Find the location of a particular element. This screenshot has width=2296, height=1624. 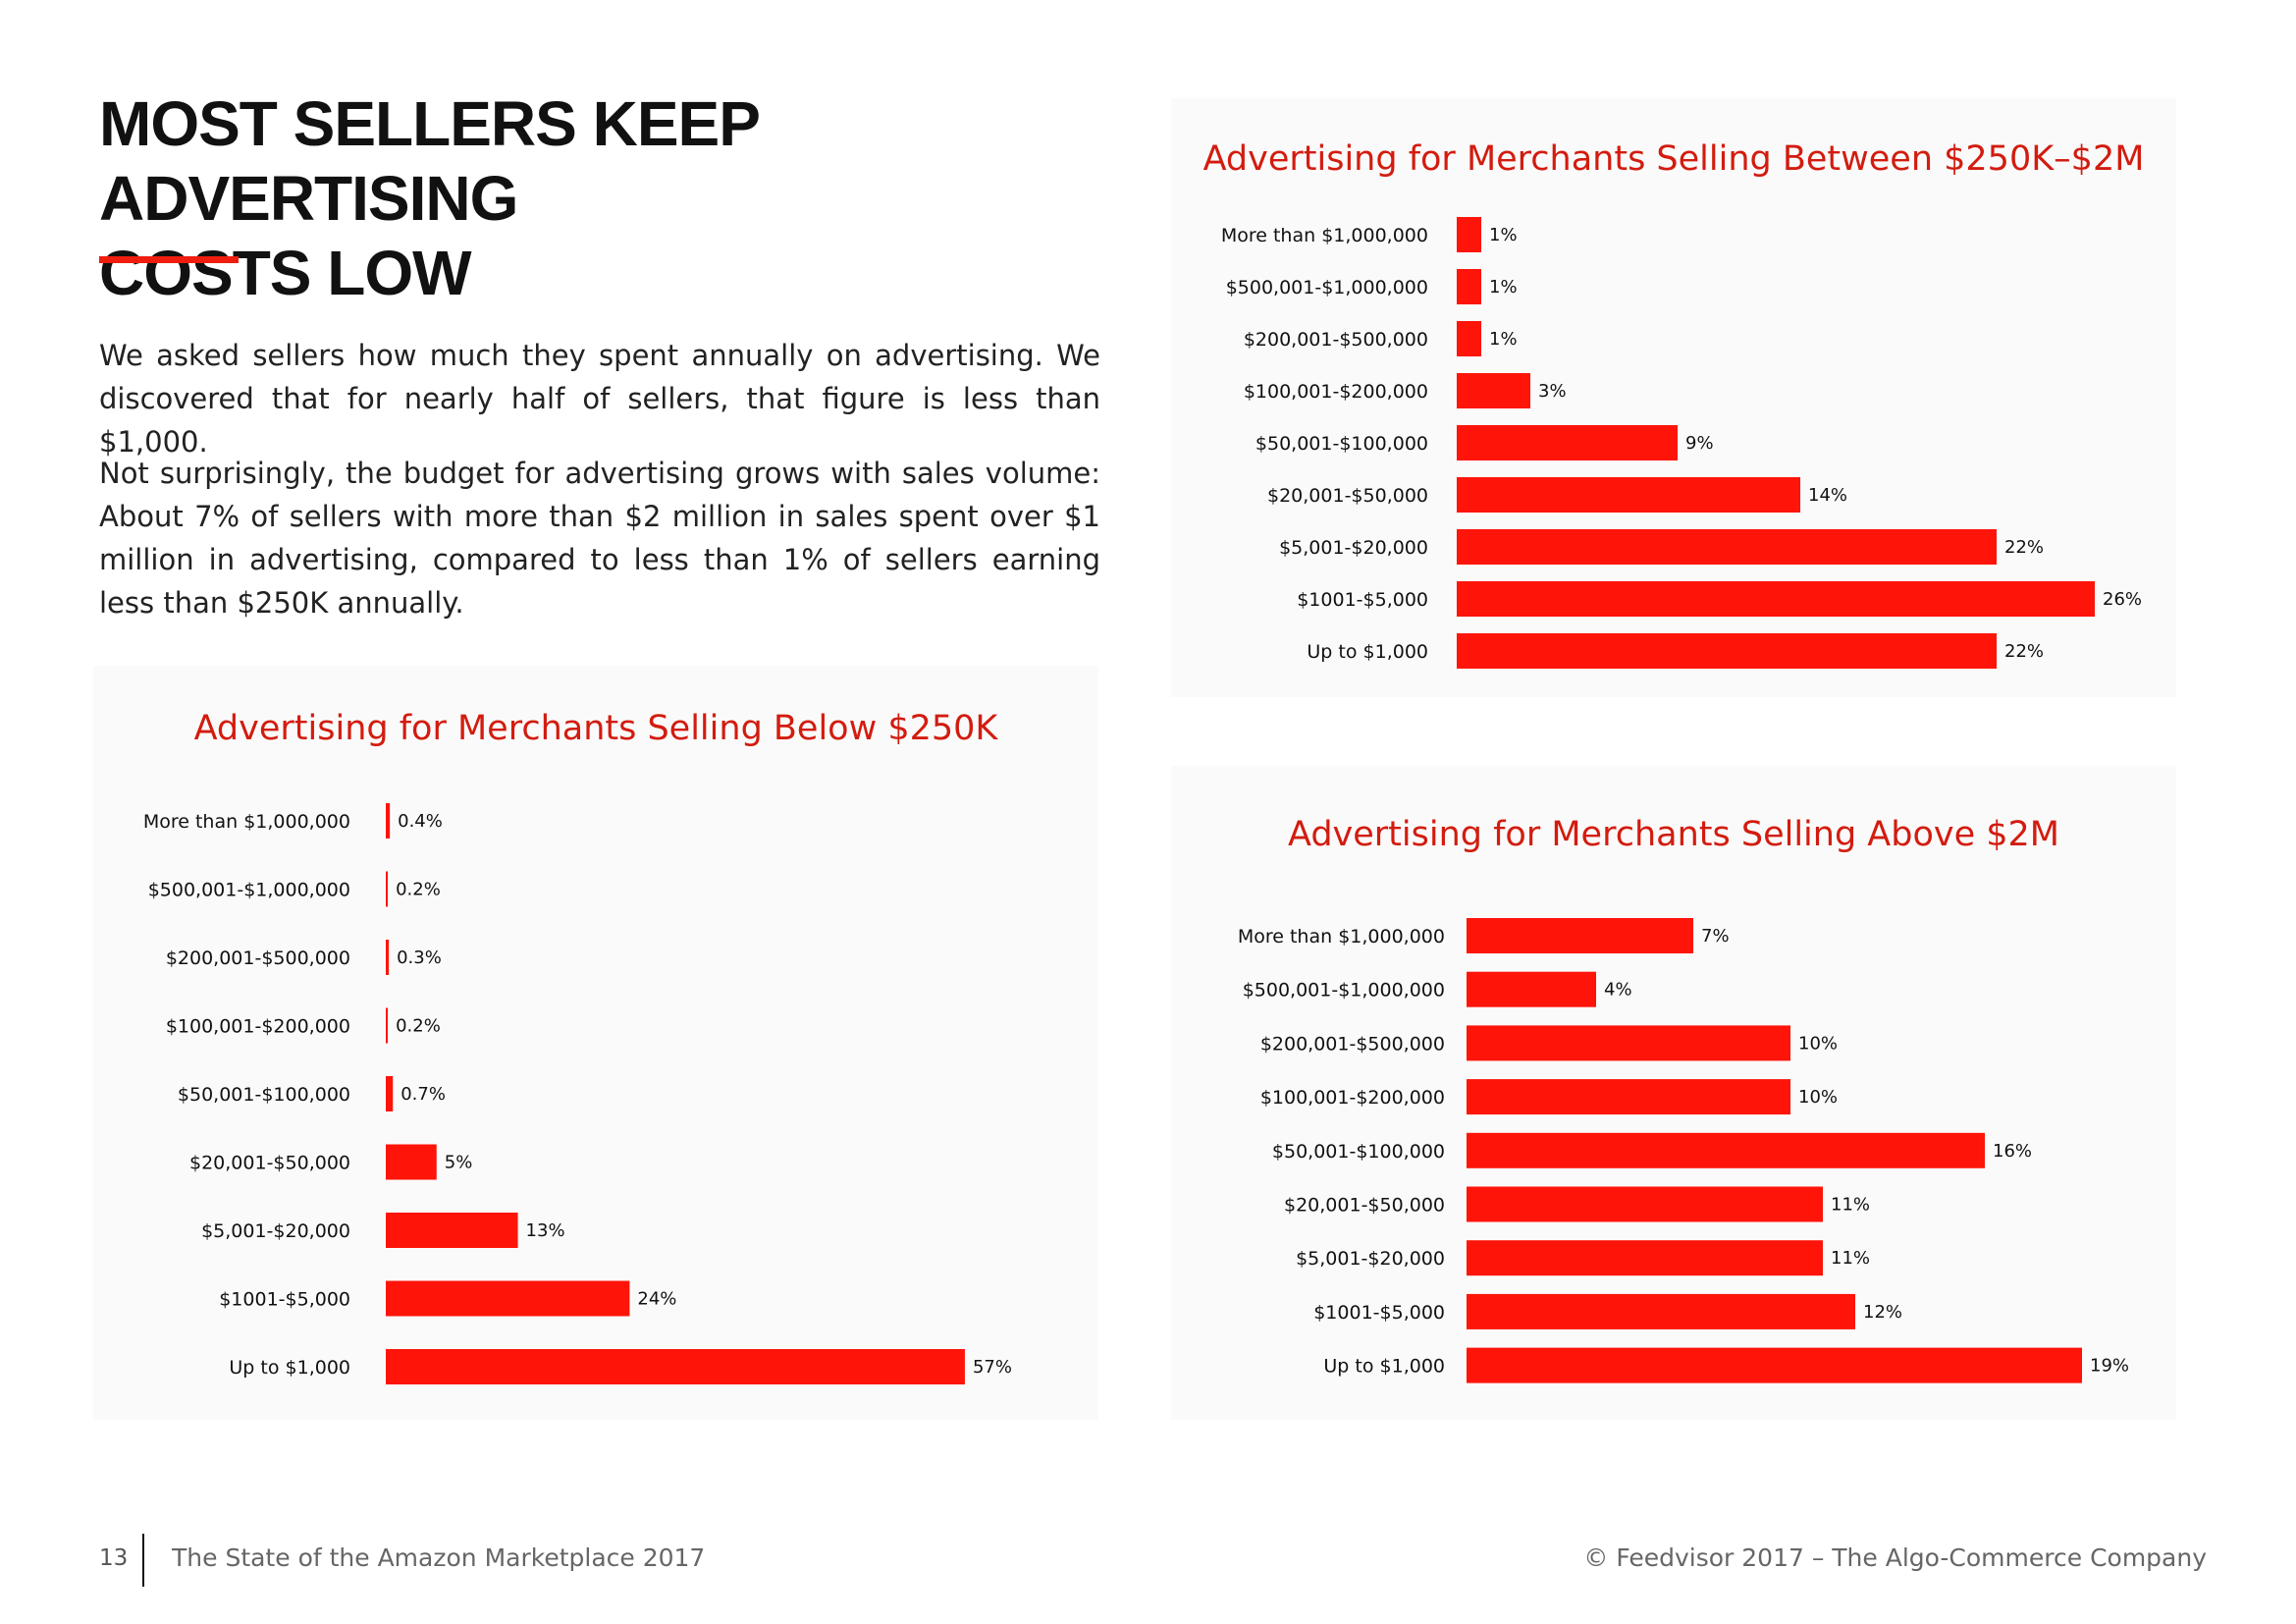

data-label: 7% is located at coordinates (1715, 936).